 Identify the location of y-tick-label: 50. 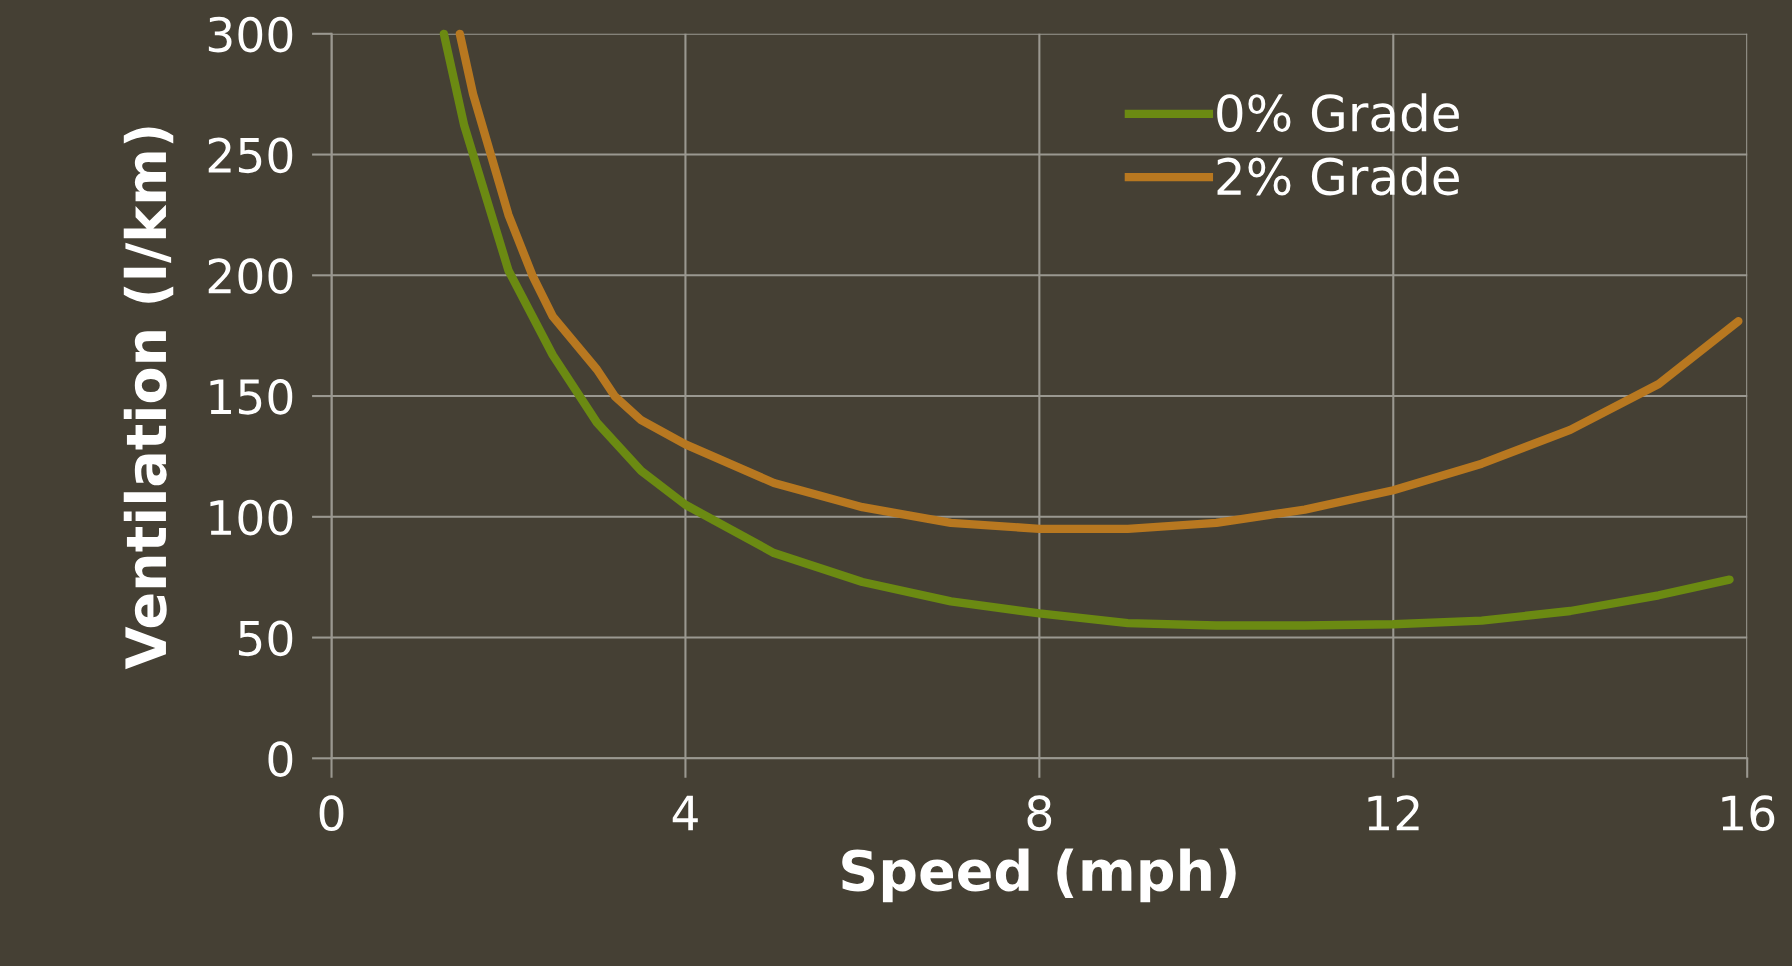
(265, 638).